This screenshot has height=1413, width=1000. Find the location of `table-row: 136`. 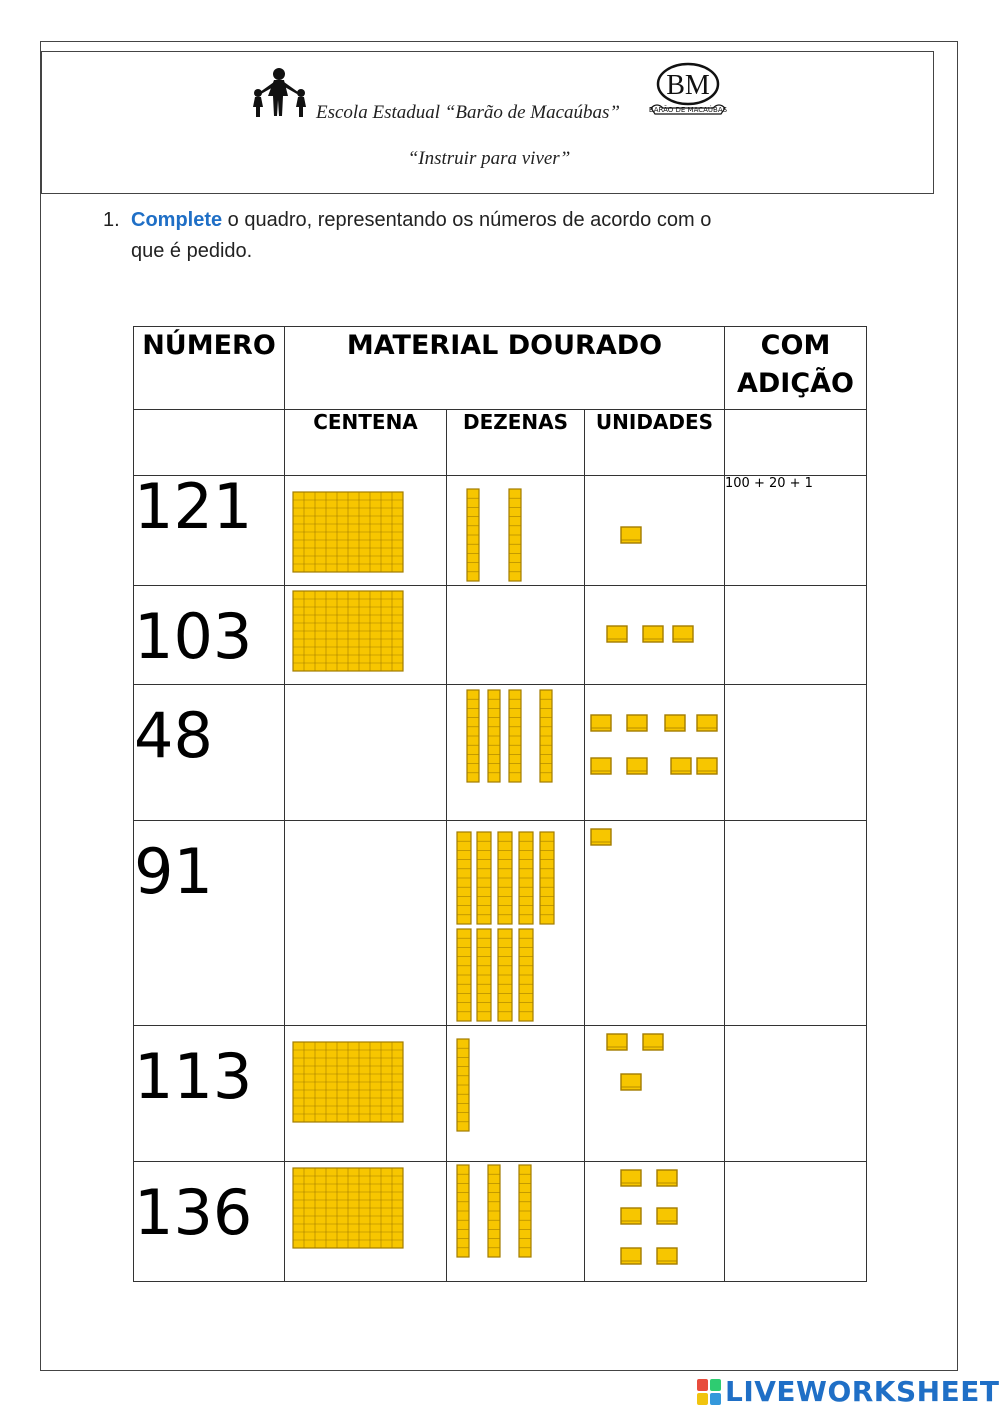

table-row: 136 is located at coordinates (500, 1221).